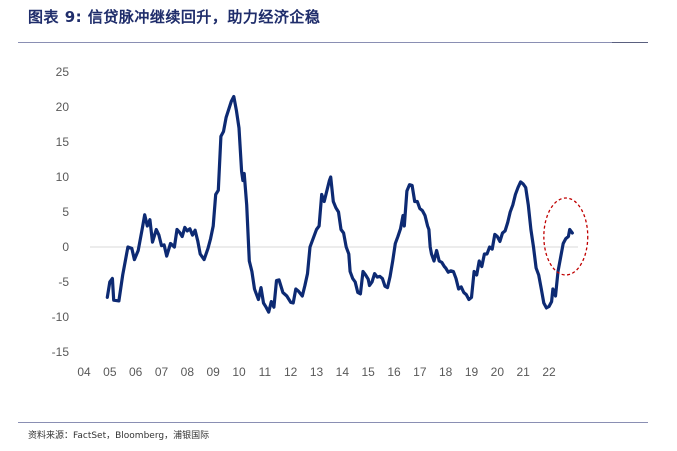 Image resolution: width=677 pixels, height=451 pixels. What do you see at coordinates (498, 372) in the screenshot?
I see `x-tick-label: 20` at bounding box center [498, 372].